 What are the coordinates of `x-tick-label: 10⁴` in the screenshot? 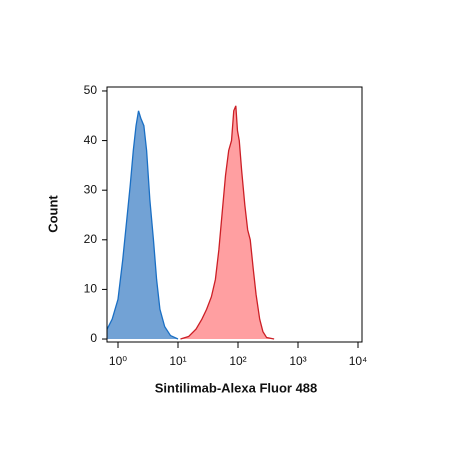 It's located at (358, 361).